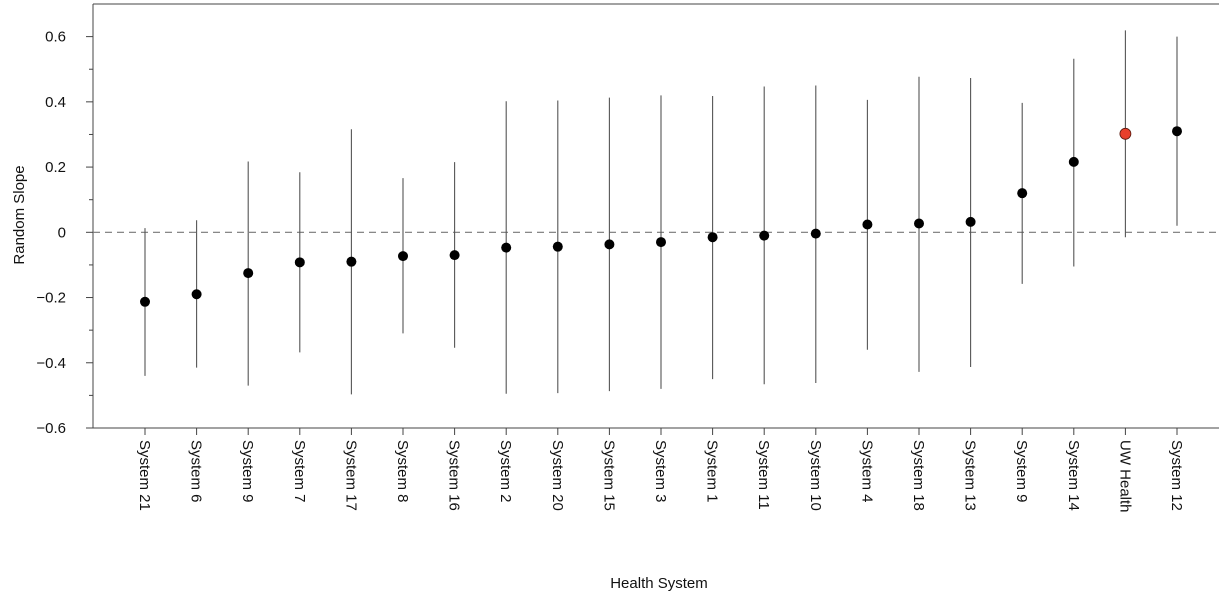 The width and height of the screenshot is (1223, 601). I want to click on x-tick-label: System 12, so click(1176, 475).